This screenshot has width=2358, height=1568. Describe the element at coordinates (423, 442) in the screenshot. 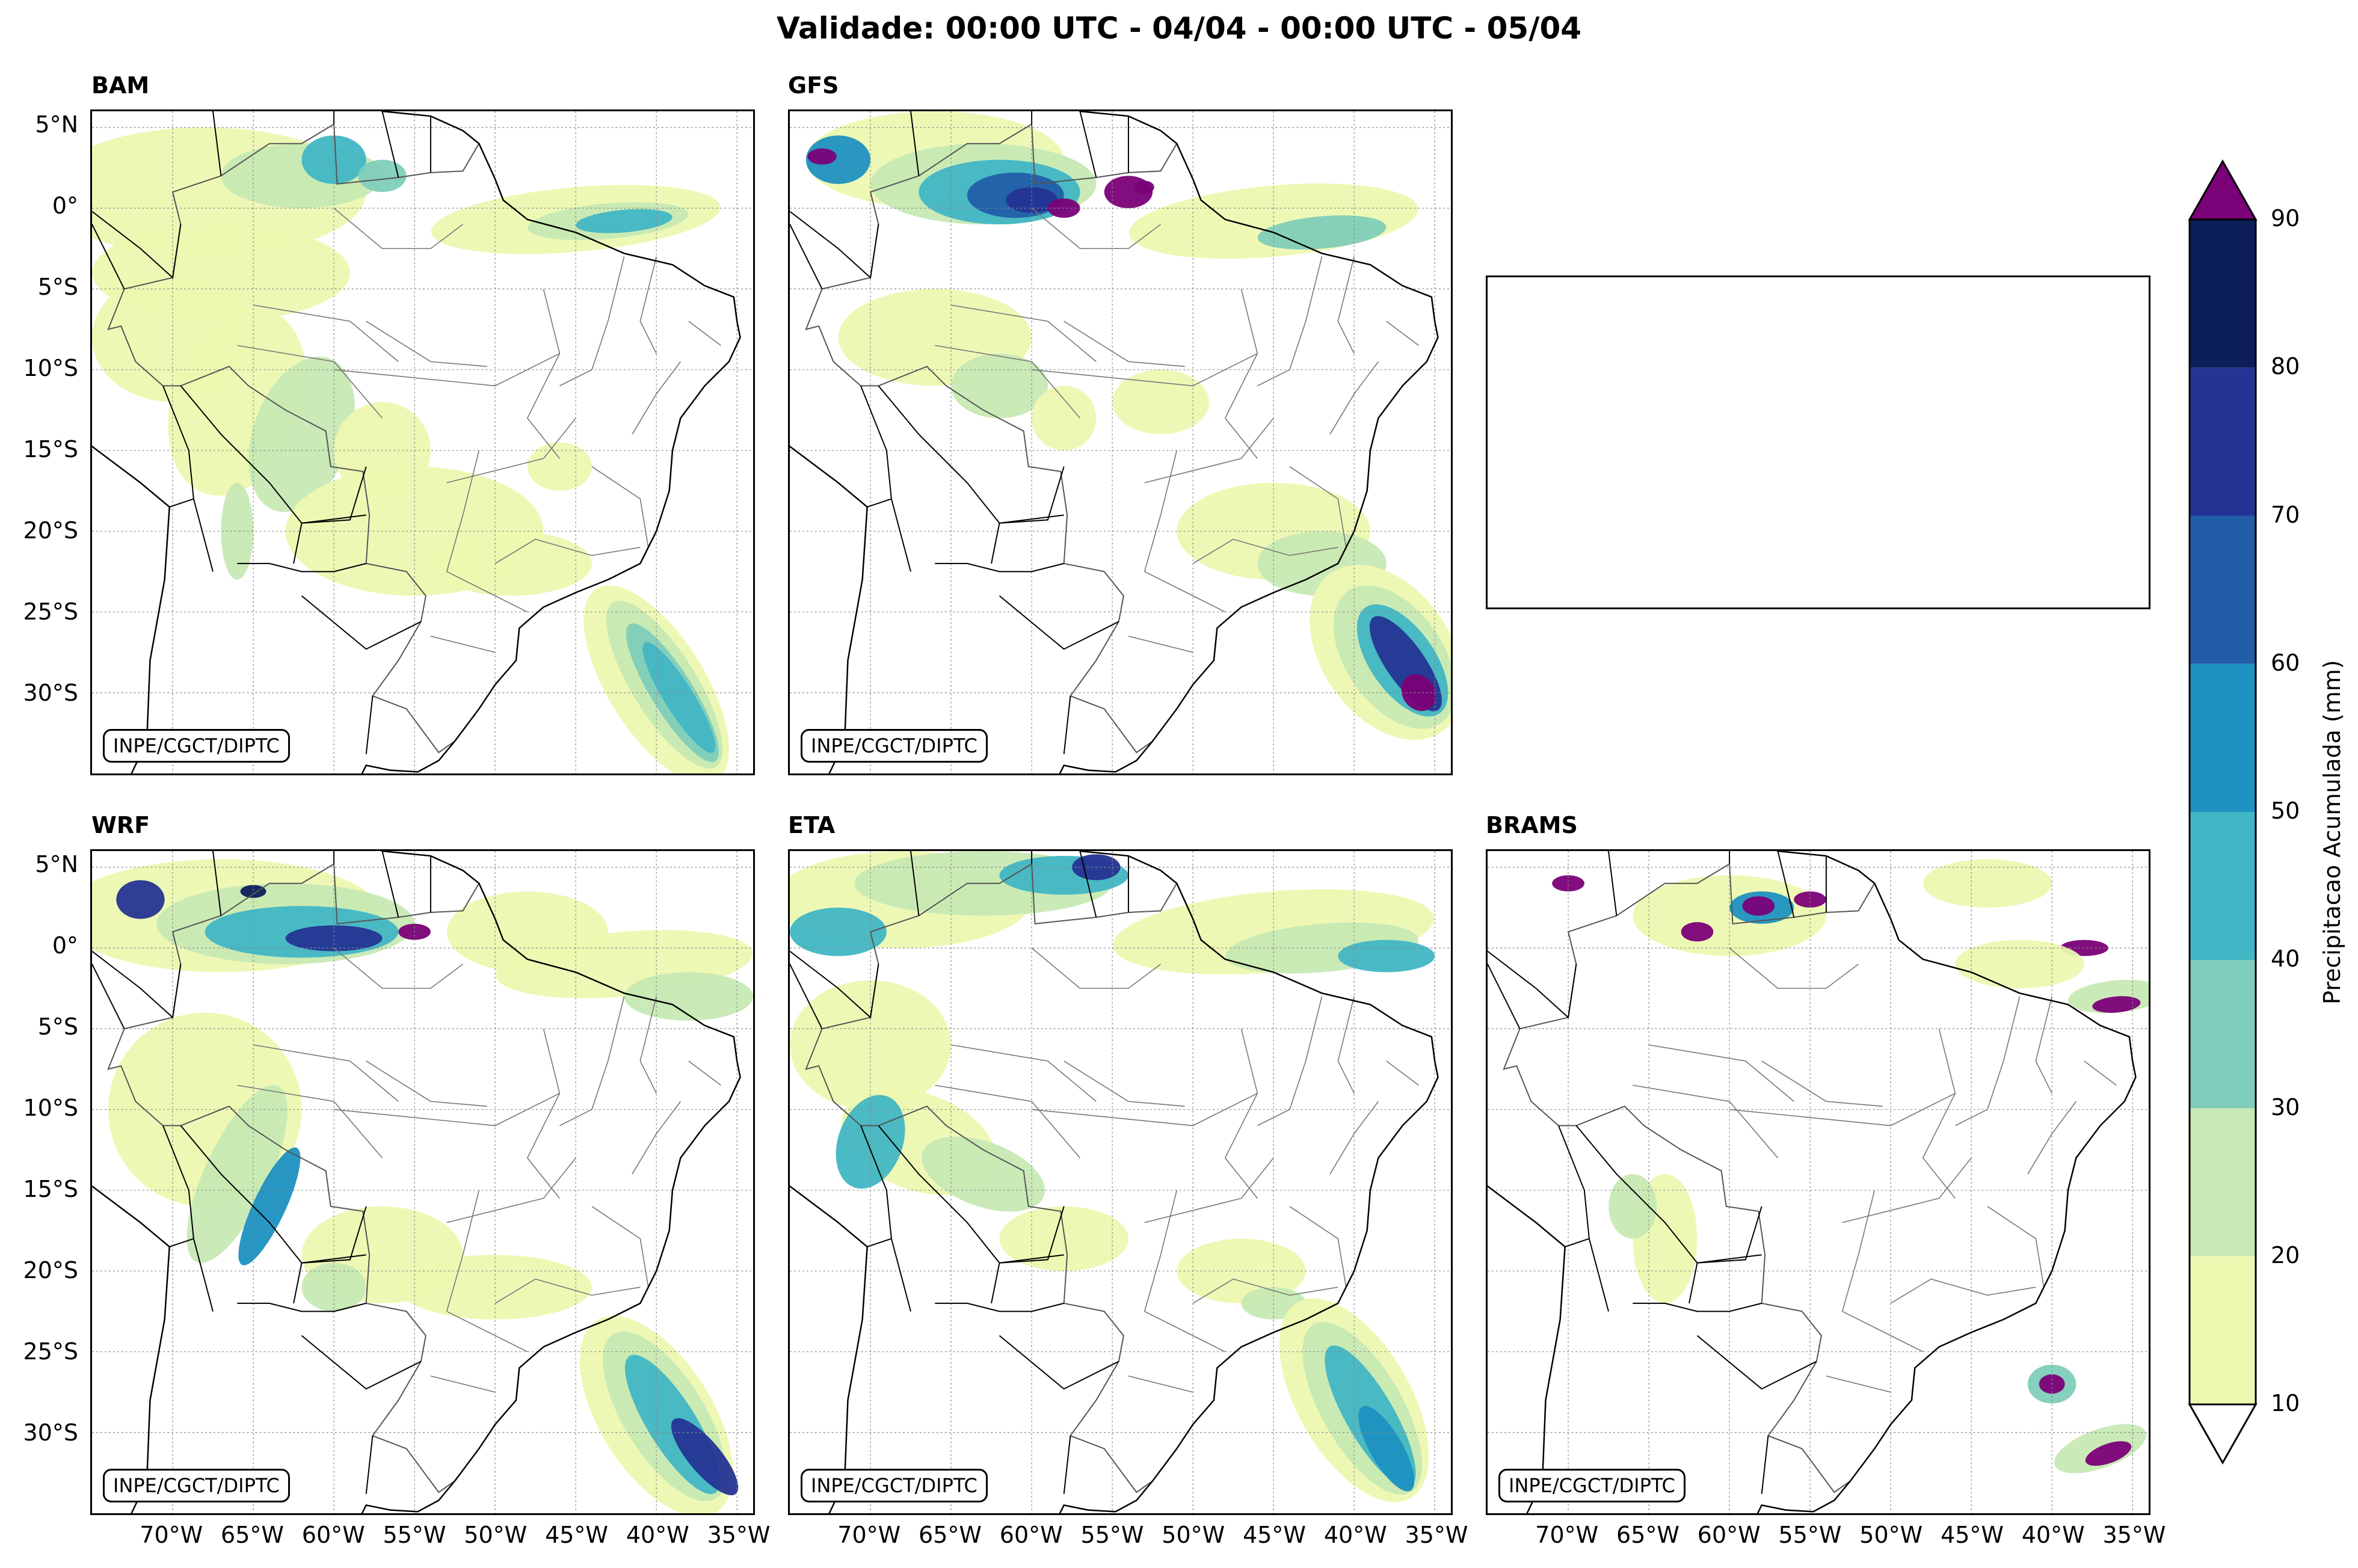

I see `map-bam-svg` at that location.